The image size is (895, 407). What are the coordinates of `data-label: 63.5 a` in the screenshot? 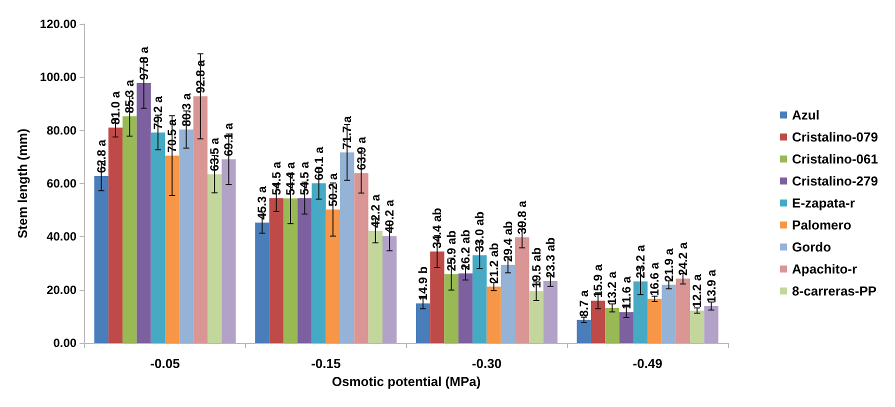 It's located at (215, 155).